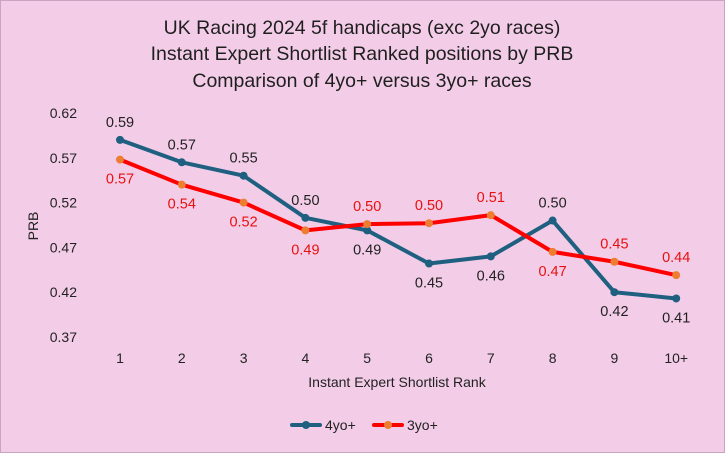 This screenshot has height=453, width=725. I want to click on x-tick-label: 4, so click(306, 358).